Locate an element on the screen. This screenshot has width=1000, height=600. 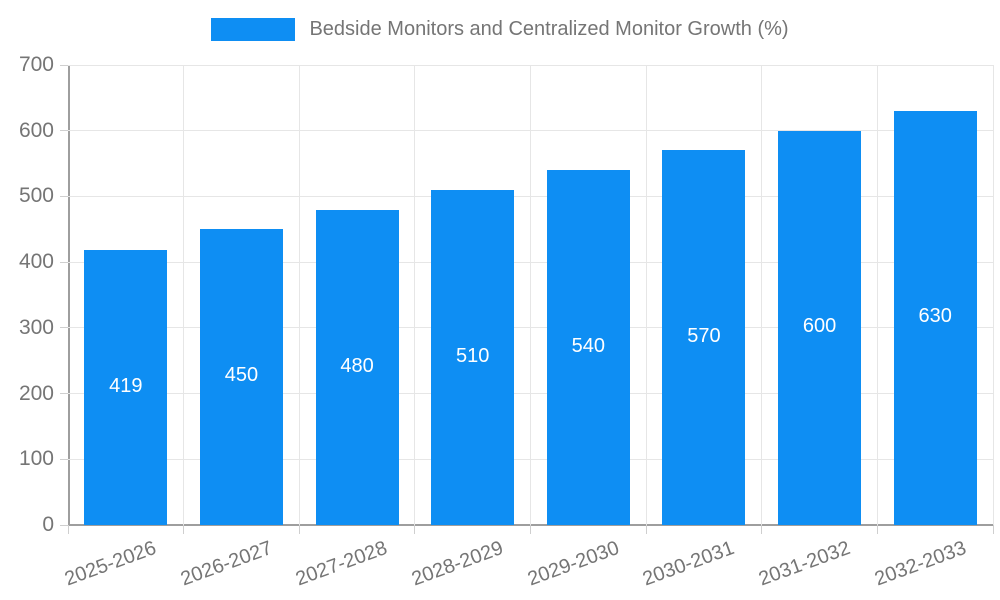
bar: 510 is located at coordinates (473, 357).